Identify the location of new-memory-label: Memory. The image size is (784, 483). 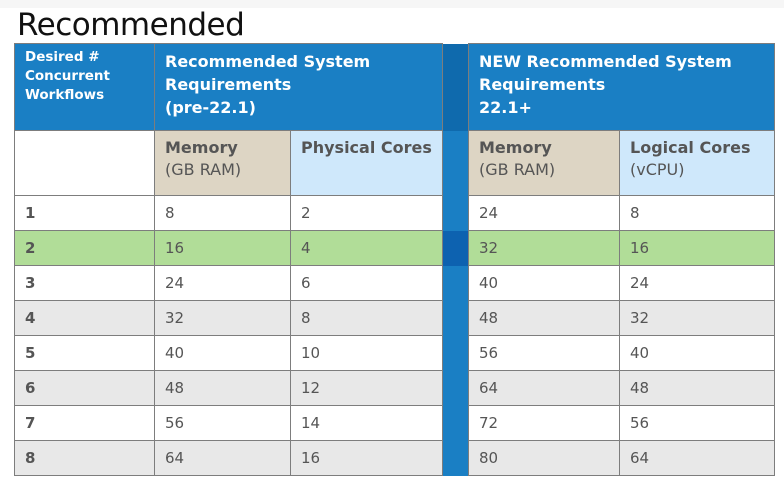
(515, 147).